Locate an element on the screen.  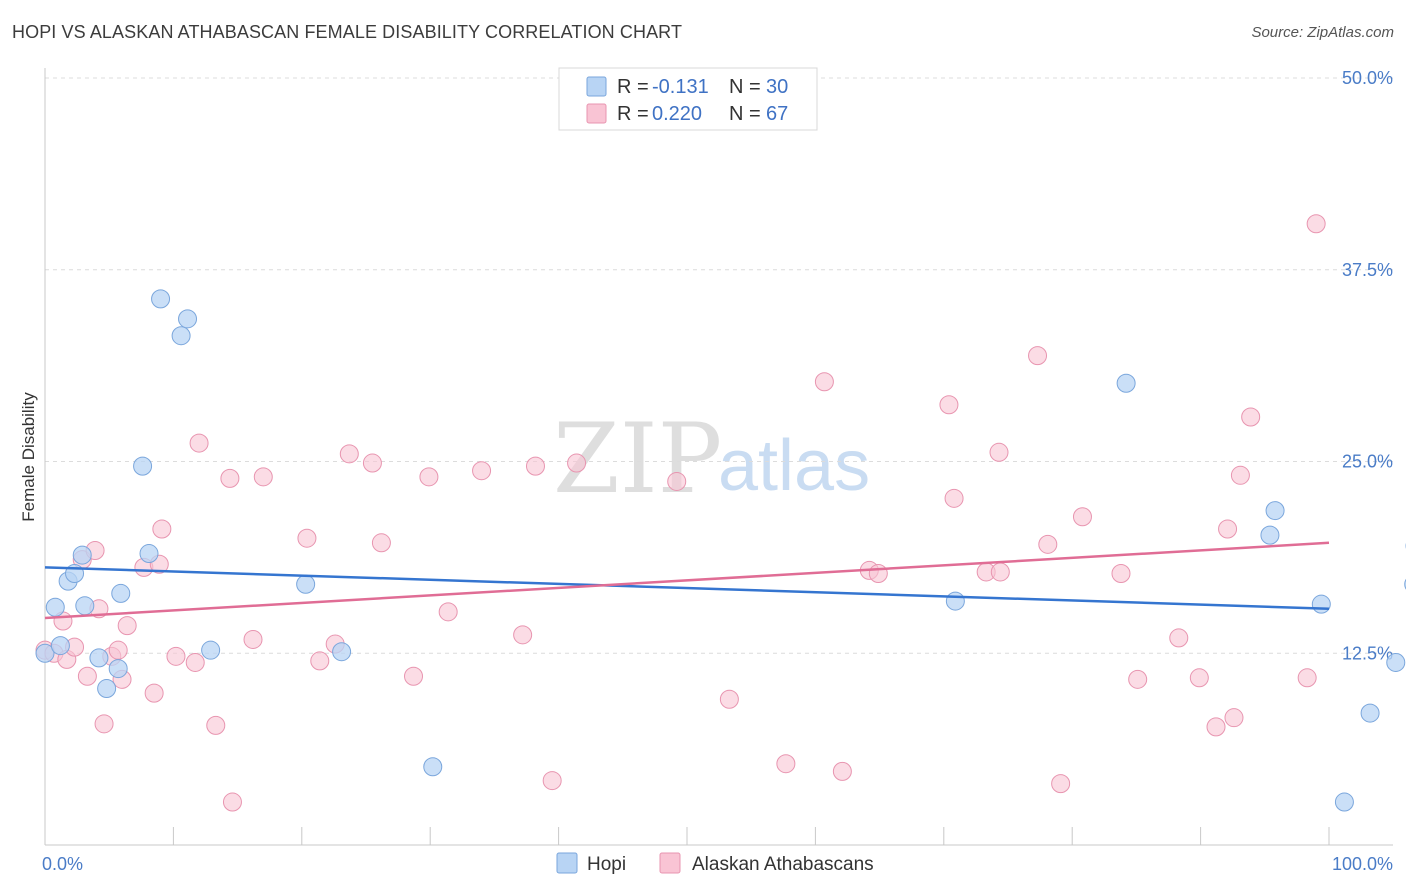
y-tick-label-3: 50.0% is located at coordinates (1367, 78).